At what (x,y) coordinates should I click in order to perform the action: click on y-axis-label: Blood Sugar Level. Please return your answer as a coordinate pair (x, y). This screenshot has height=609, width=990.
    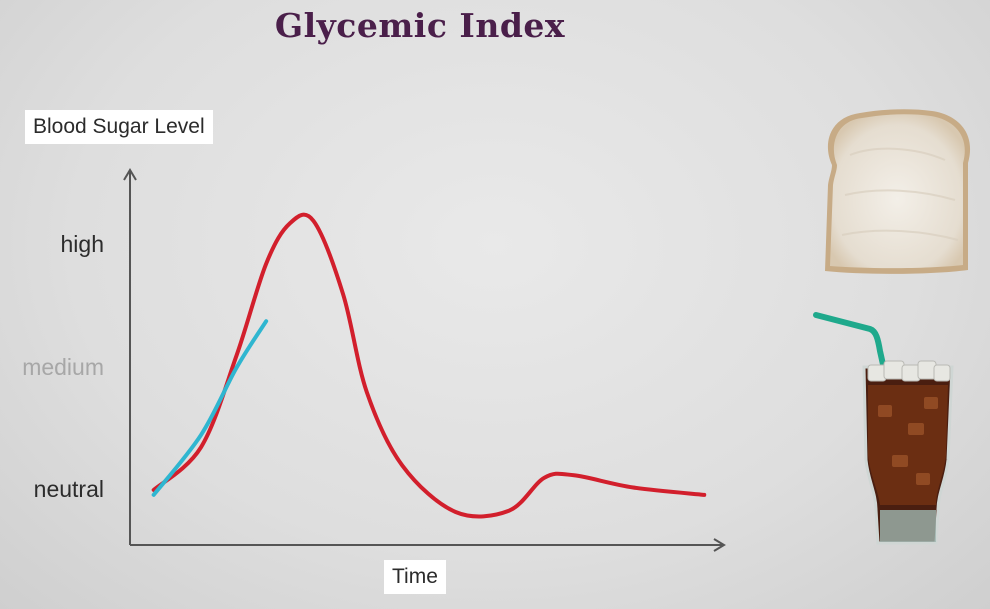
    Looking at the image, I should click on (119, 127).